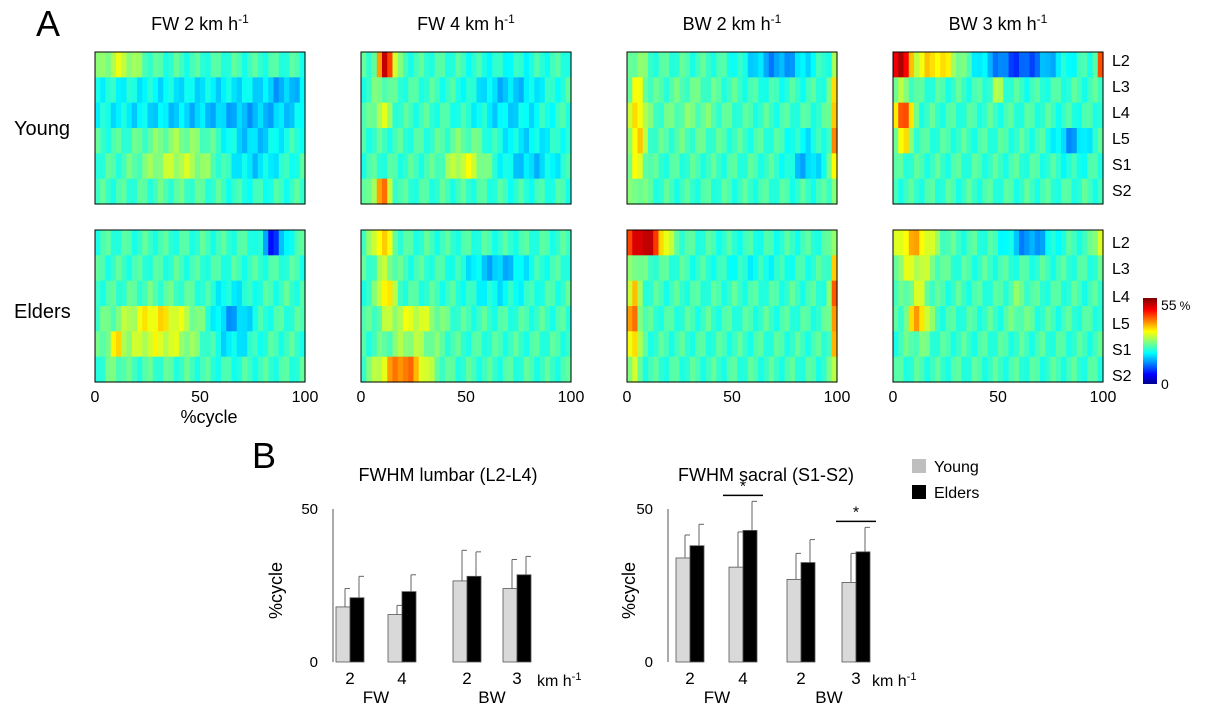 The height and width of the screenshot is (706, 1211). I want to click on panel-label-a: A, so click(48, 23).